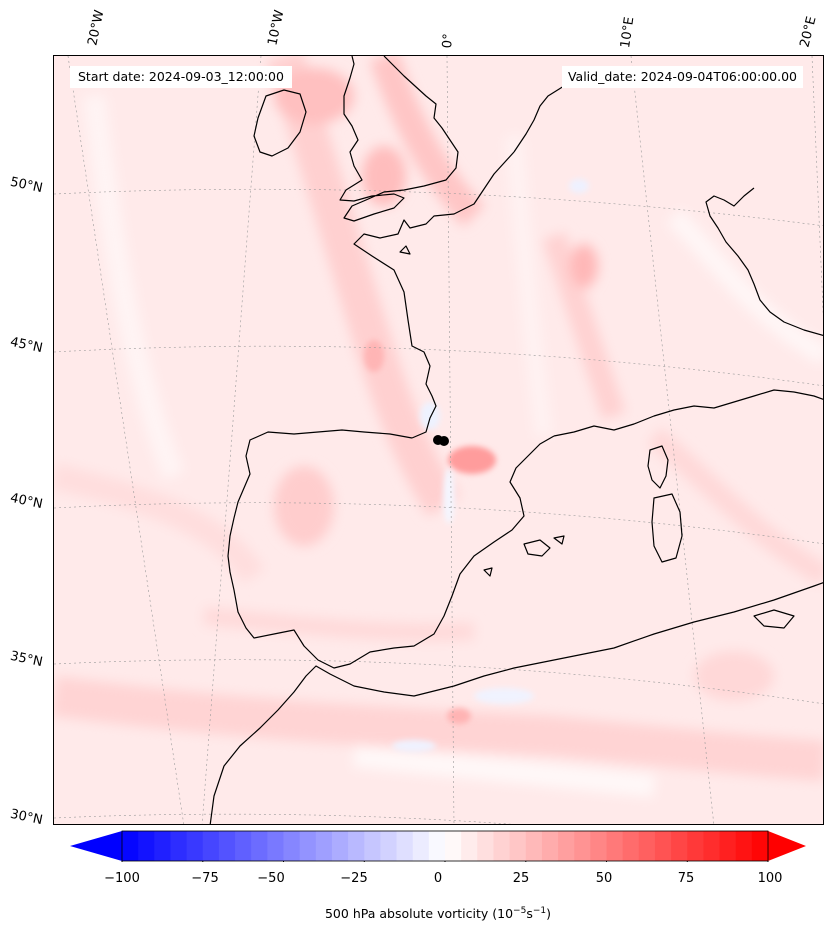 This screenshot has width=832, height=936. Describe the element at coordinates (537, 548) in the screenshot. I see `coast-mallorca` at that location.